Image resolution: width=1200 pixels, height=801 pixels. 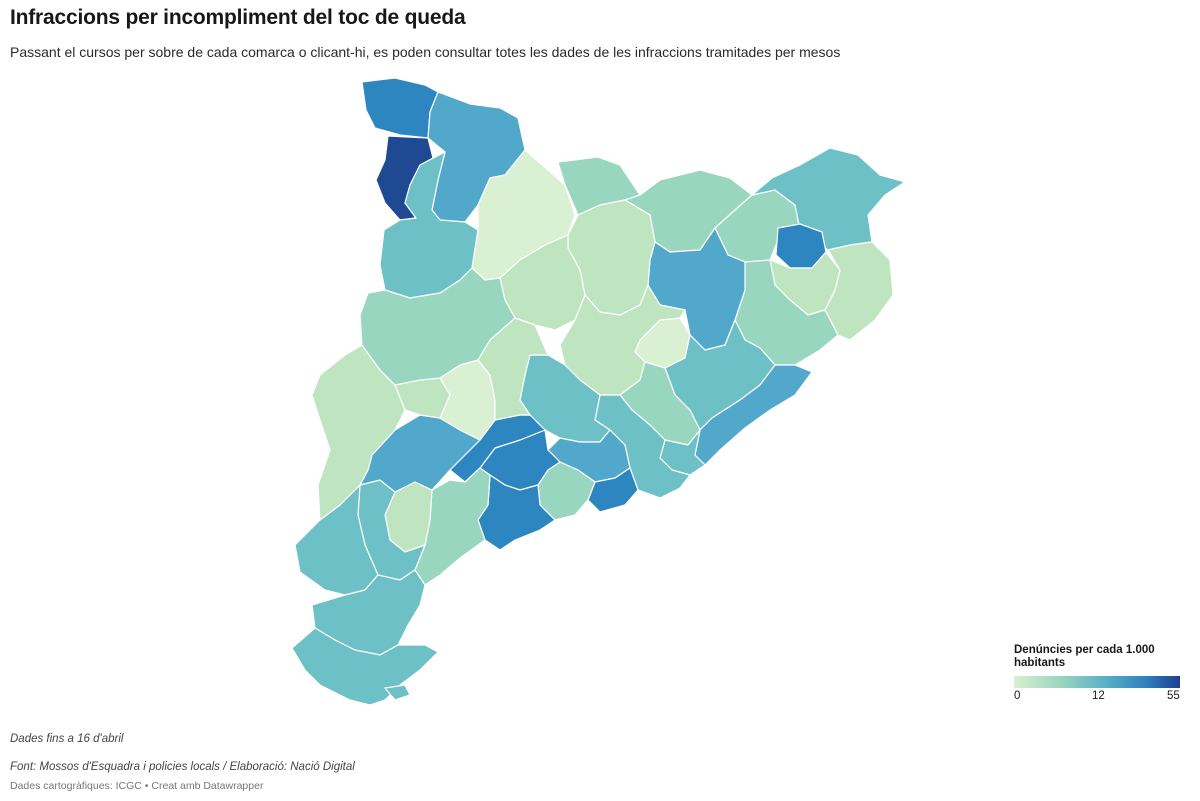 I want to click on comarca-maresme, so click(x=753, y=415).